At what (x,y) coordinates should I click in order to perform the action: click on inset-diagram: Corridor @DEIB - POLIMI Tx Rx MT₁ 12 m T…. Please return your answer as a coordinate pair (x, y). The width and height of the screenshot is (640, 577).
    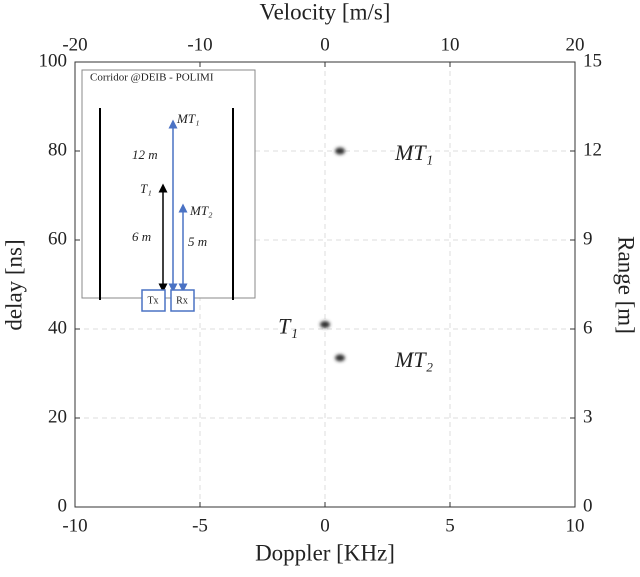
    Looking at the image, I should click on (168, 190).